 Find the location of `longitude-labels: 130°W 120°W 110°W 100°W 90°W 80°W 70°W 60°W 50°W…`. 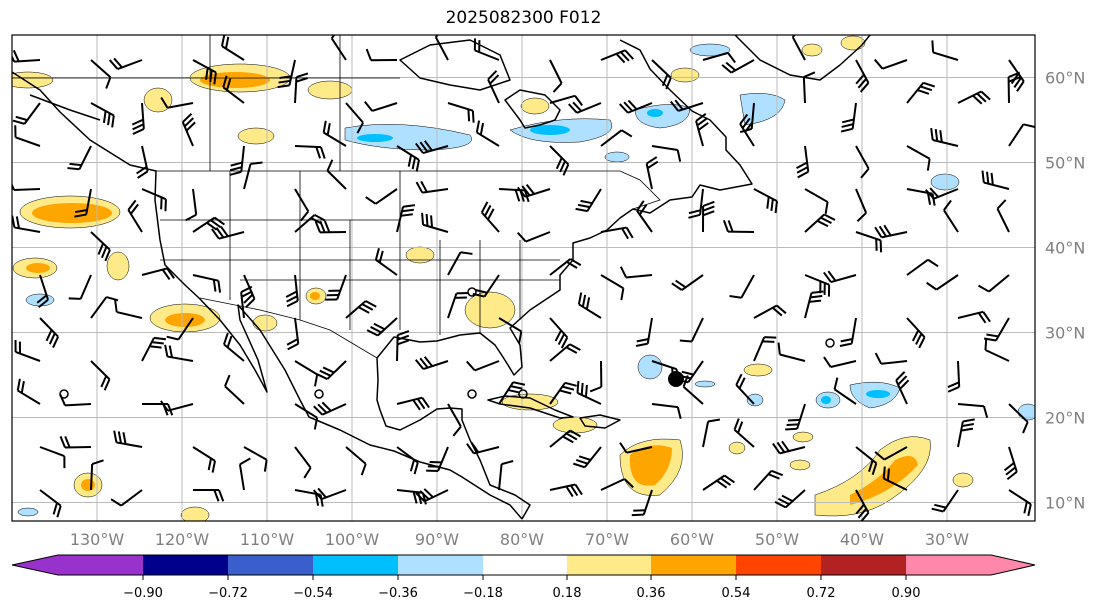

longitude-labels: 130°W 120°W 110°W 100°W 90°W 80°W 70°W 60°W 50°W… is located at coordinates (519, 539).